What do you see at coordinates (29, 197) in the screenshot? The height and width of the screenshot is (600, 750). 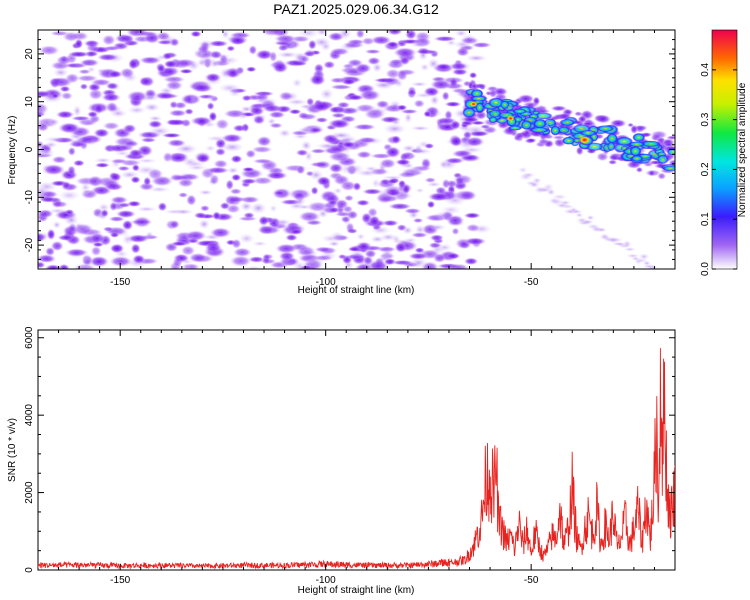 I see `y-tick-label: -10` at bounding box center [29, 197].